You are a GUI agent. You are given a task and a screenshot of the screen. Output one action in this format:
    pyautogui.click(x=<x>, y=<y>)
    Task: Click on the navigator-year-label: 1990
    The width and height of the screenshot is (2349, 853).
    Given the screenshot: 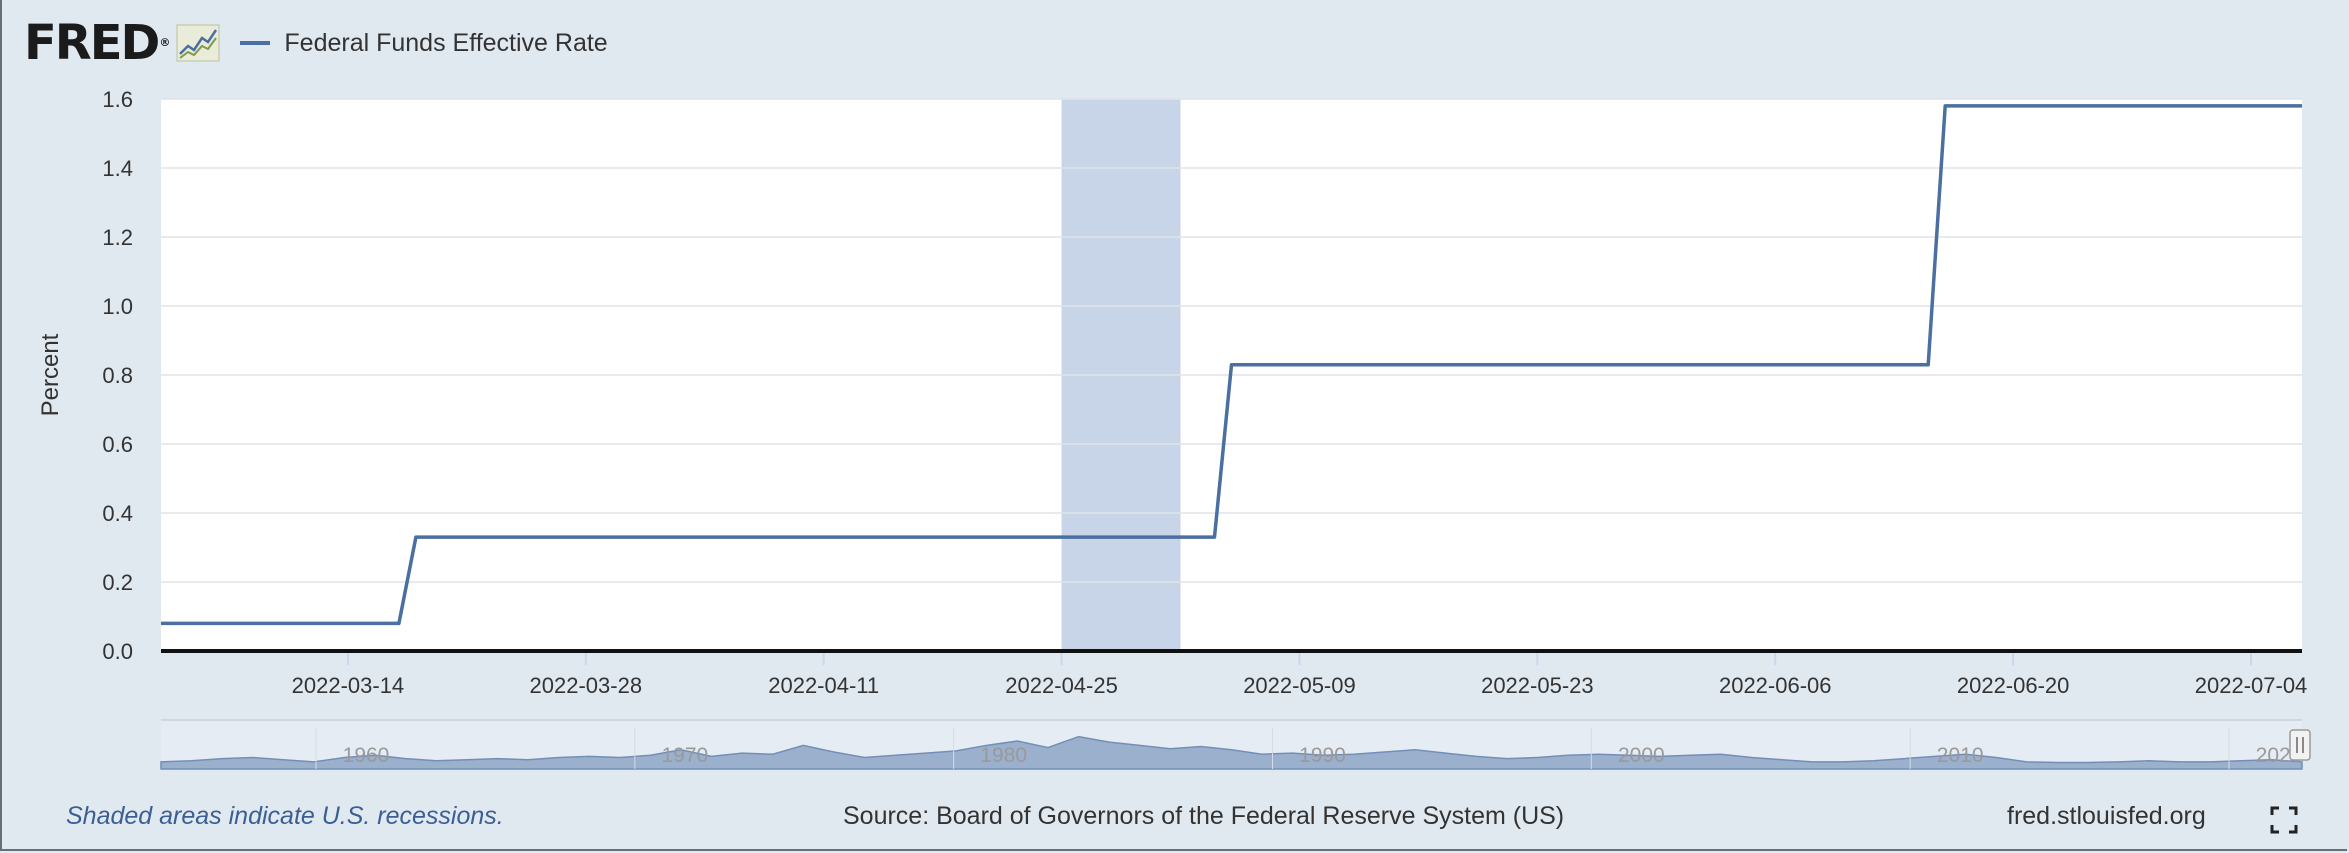 What is the action you would take?
    pyautogui.click(x=1322, y=755)
    